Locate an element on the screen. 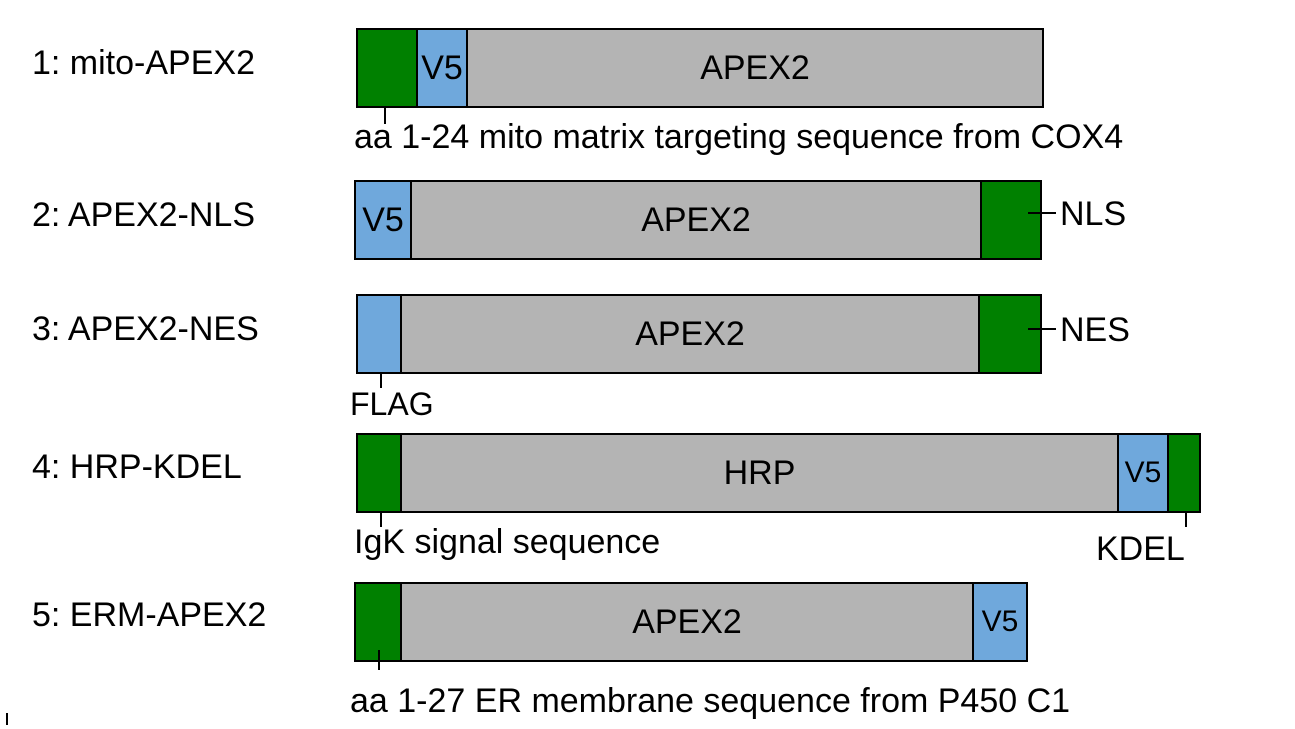  construct-2-bar: V5 APEX2 is located at coordinates (698, 220).